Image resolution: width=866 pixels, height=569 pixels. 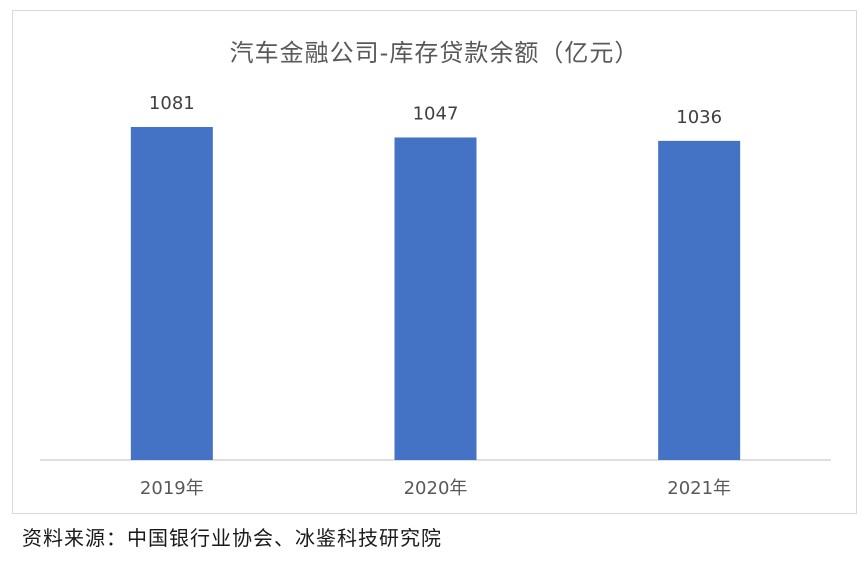 What do you see at coordinates (172, 103) in the screenshot?
I see `data-label-0: 1081` at bounding box center [172, 103].